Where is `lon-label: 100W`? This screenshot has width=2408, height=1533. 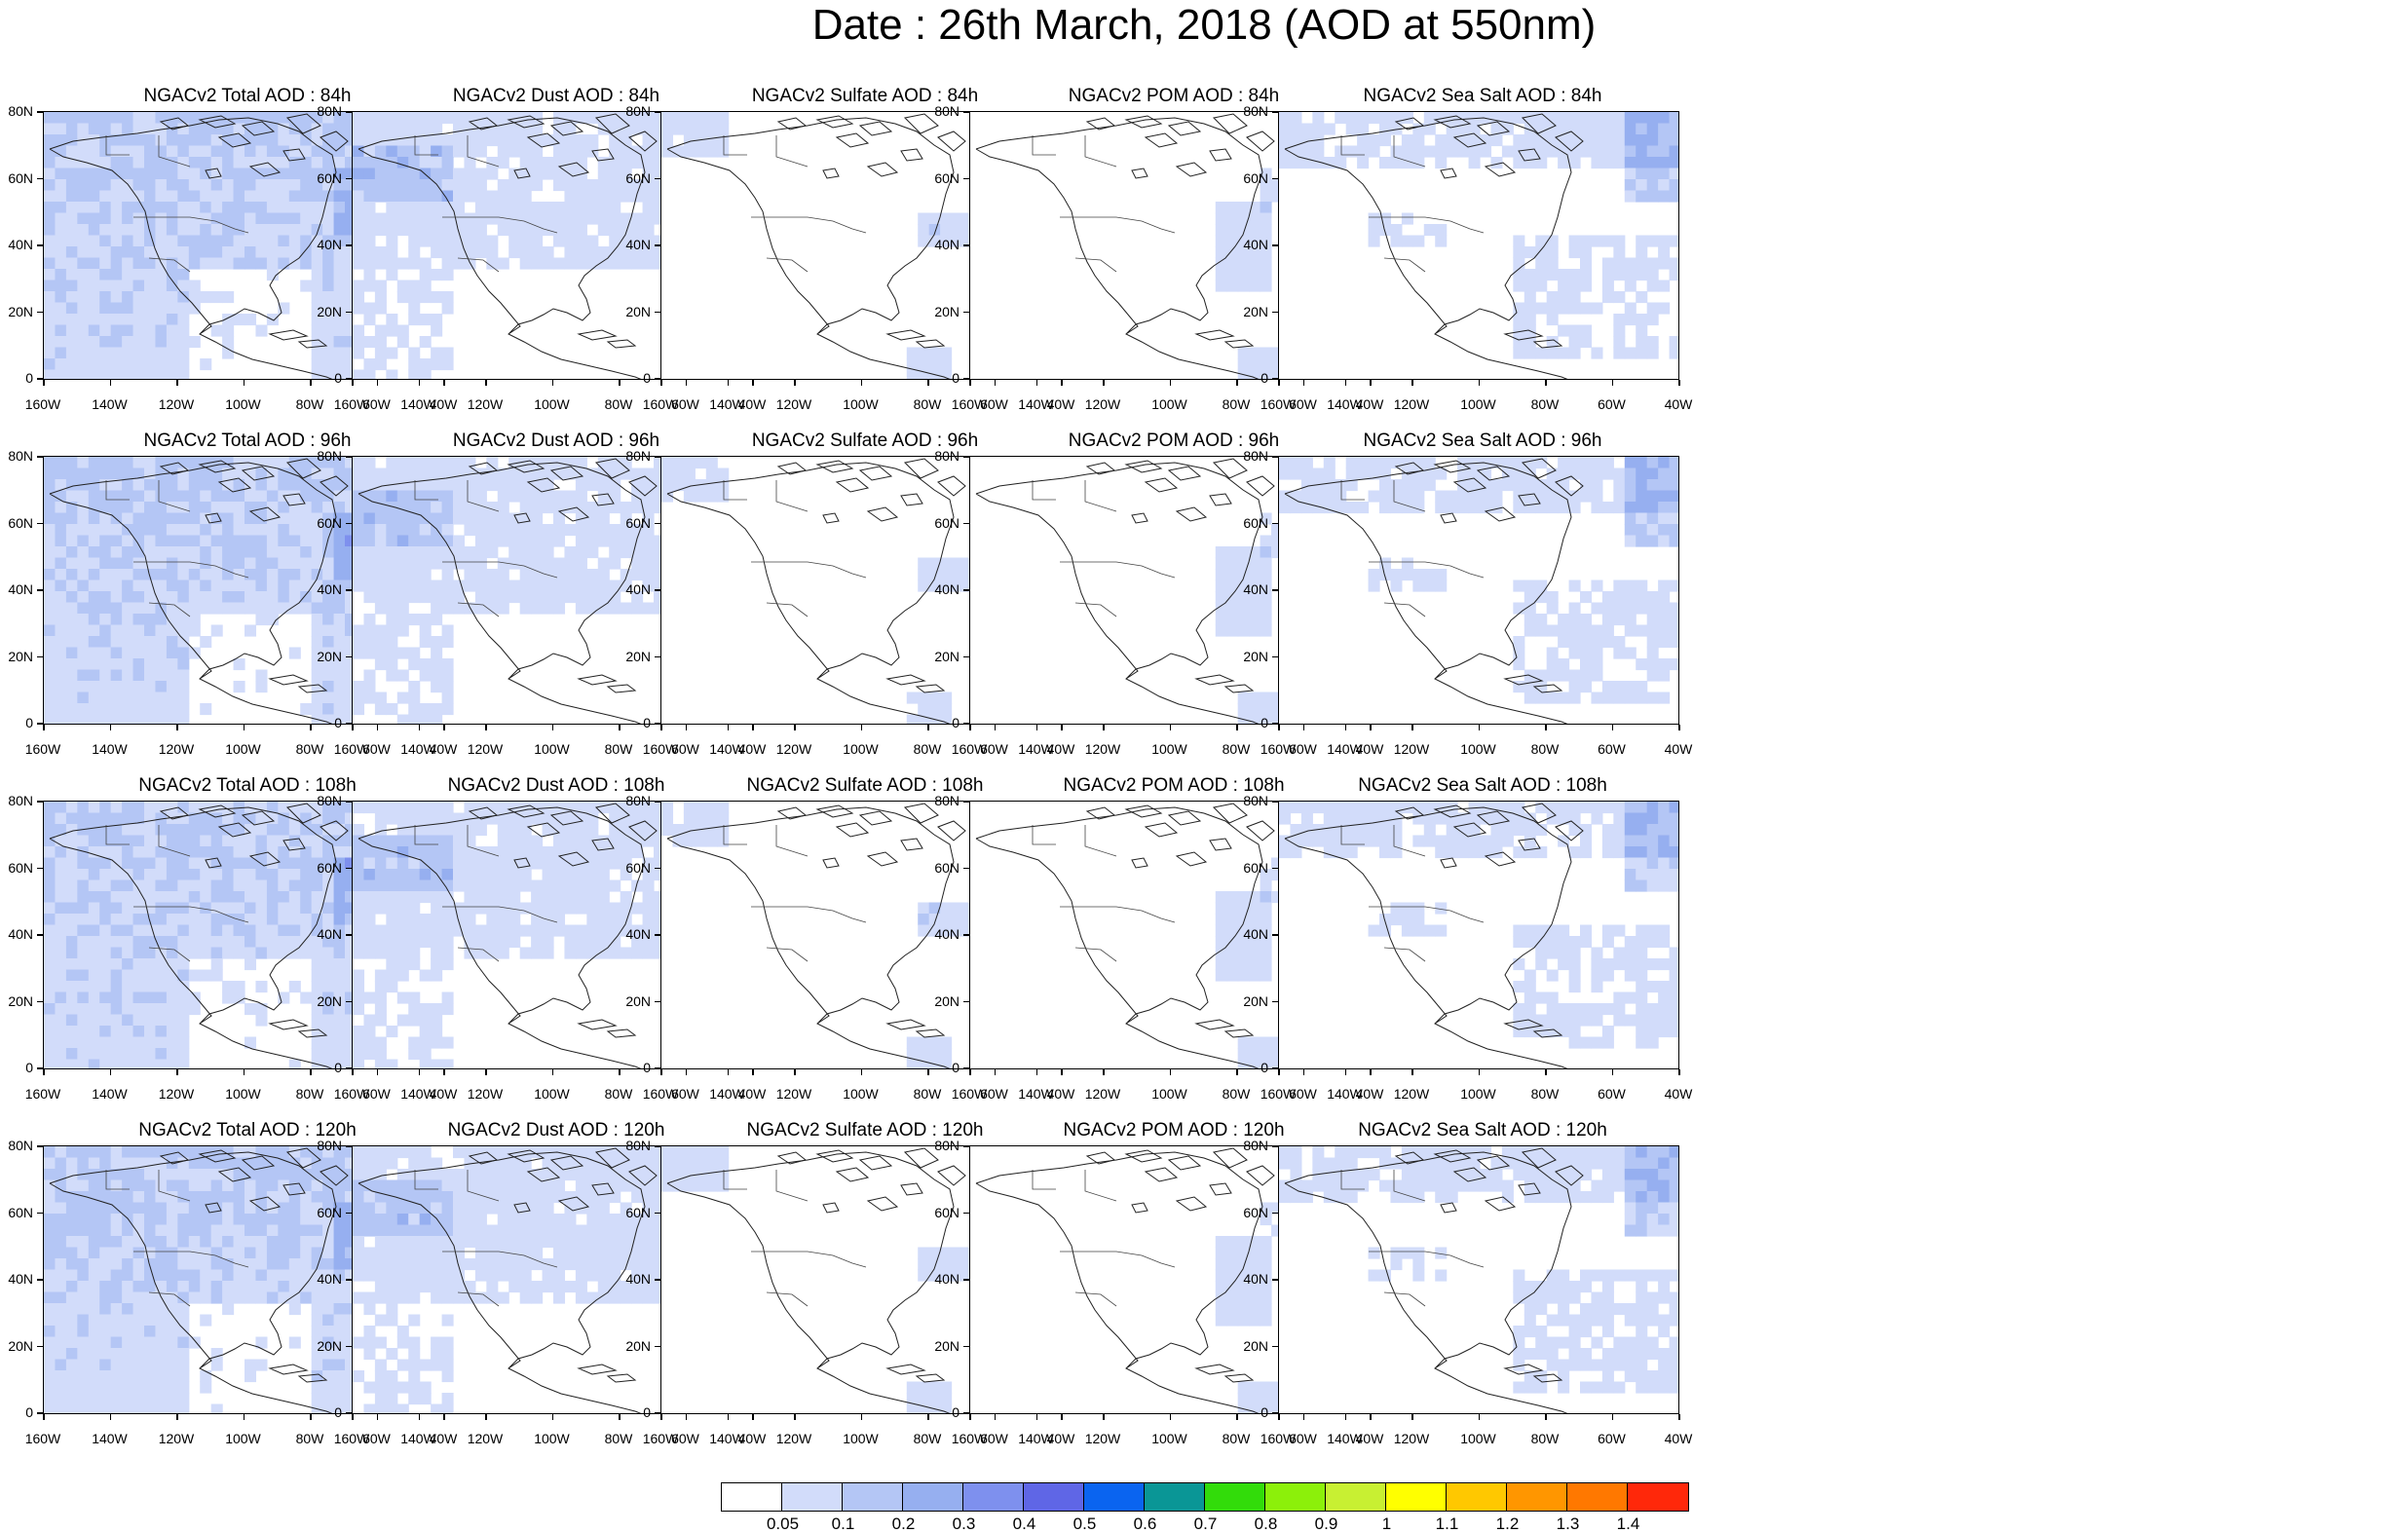 lon-label: 100W is located at coordinates (1478, 749).